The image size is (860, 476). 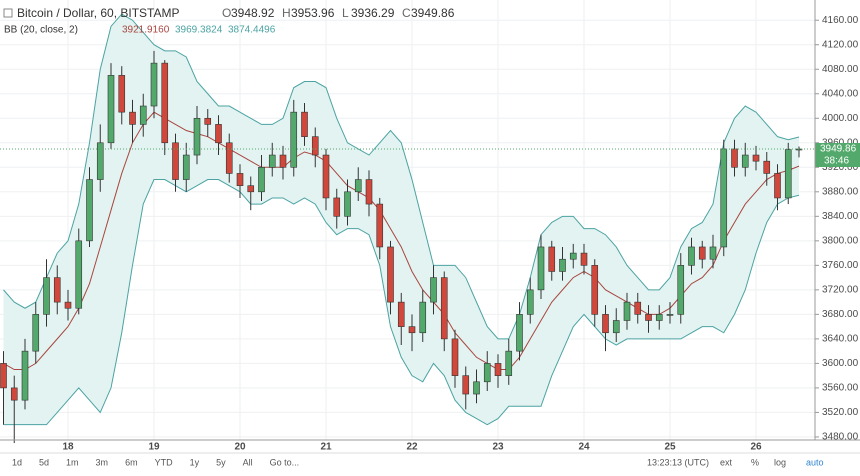 What do you see at coordinates (286, 13) in the screenshot?
I see `ohlc-key: H` at bounding box center [286, 13].